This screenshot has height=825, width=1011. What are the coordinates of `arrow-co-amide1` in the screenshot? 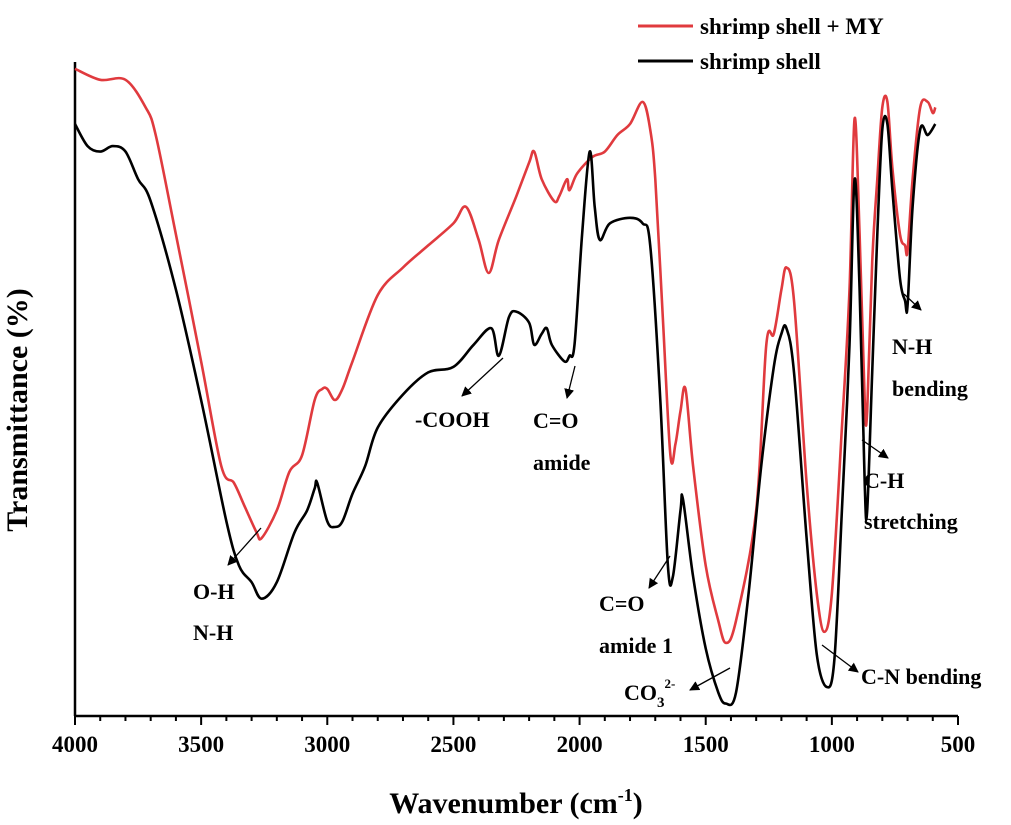 It's located at (659, 572).